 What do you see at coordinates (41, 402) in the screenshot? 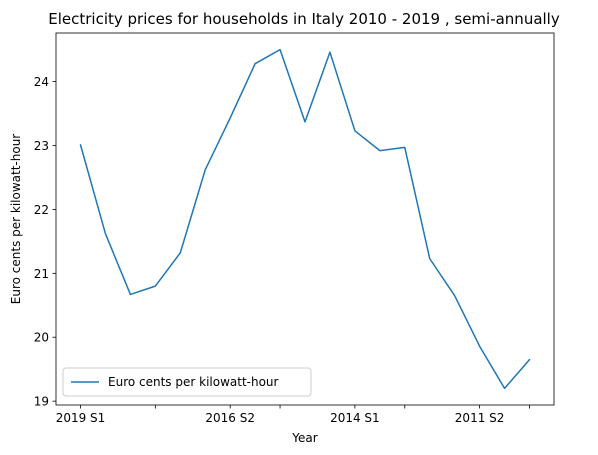
I see `y-tick-label: 19` at bounding box center [41, 402].